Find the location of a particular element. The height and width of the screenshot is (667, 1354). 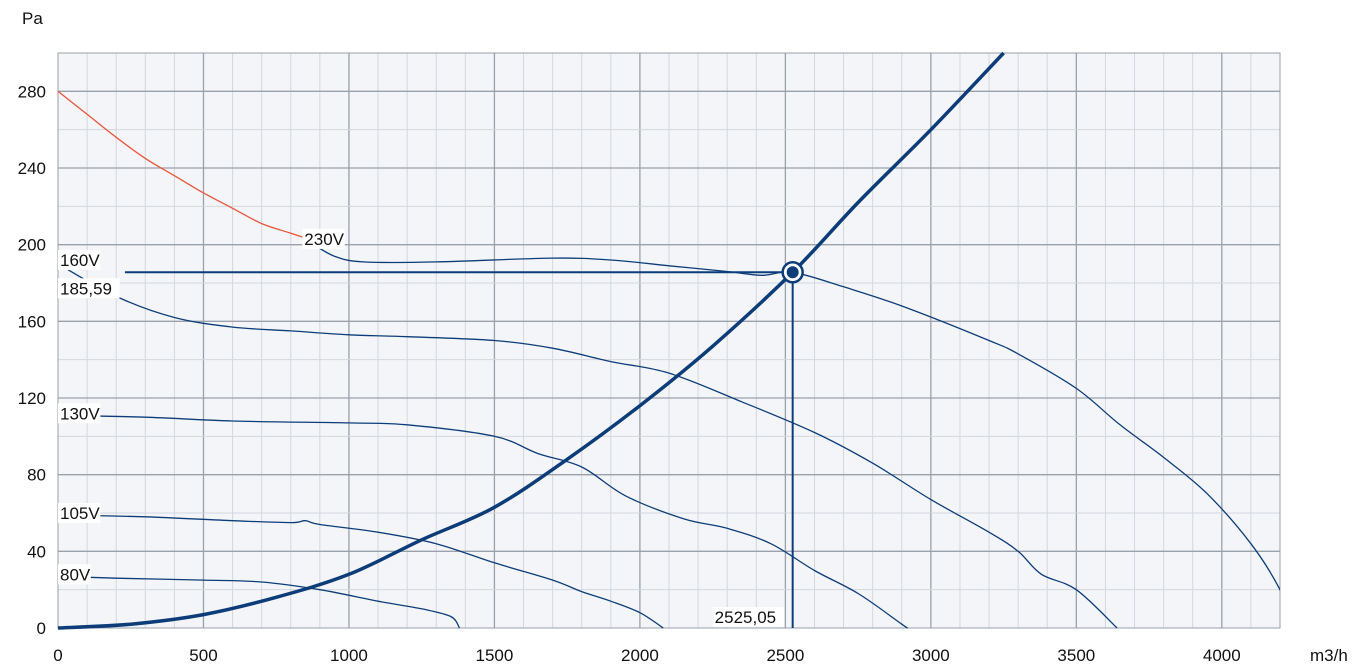

x-tick-label: 500 is located at coordinates (203, 655).